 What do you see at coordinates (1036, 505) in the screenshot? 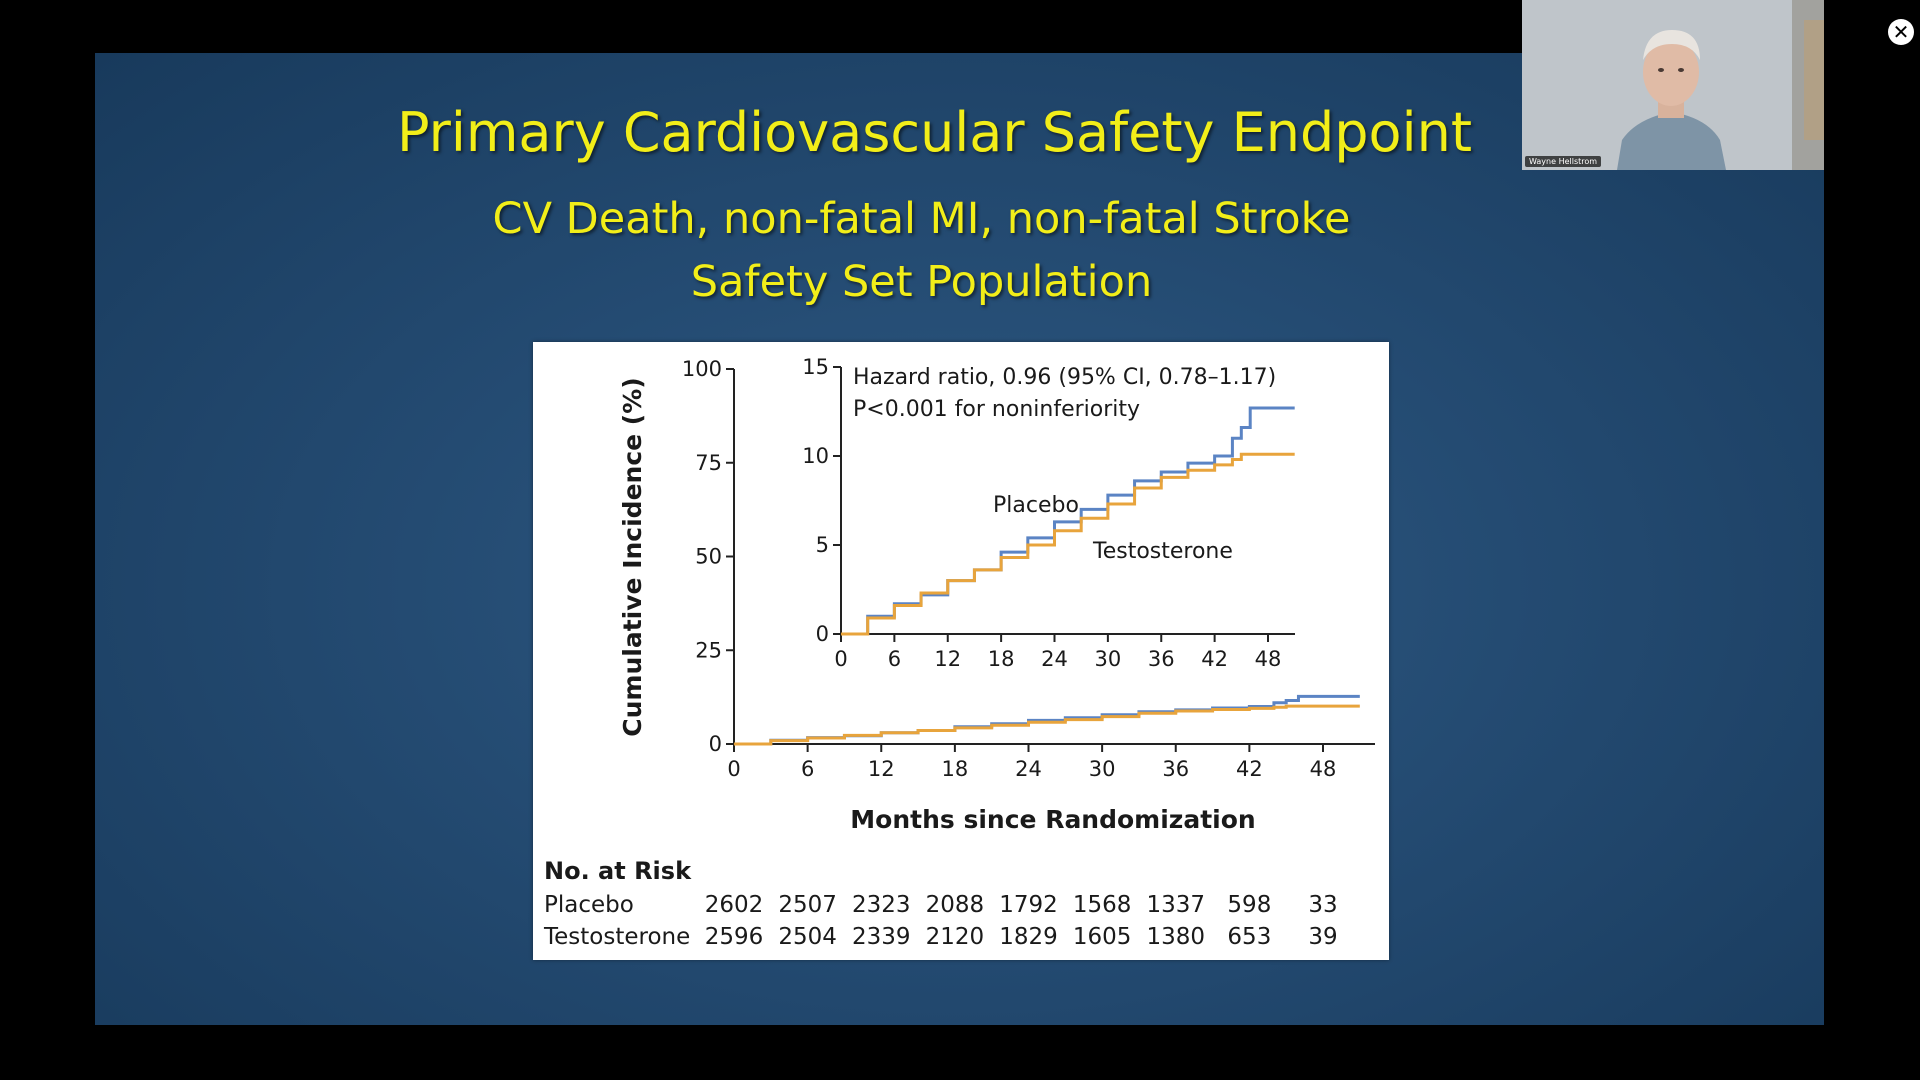
I see `inset-label-placebo: Placebo` at bounding box center [1036, 505].